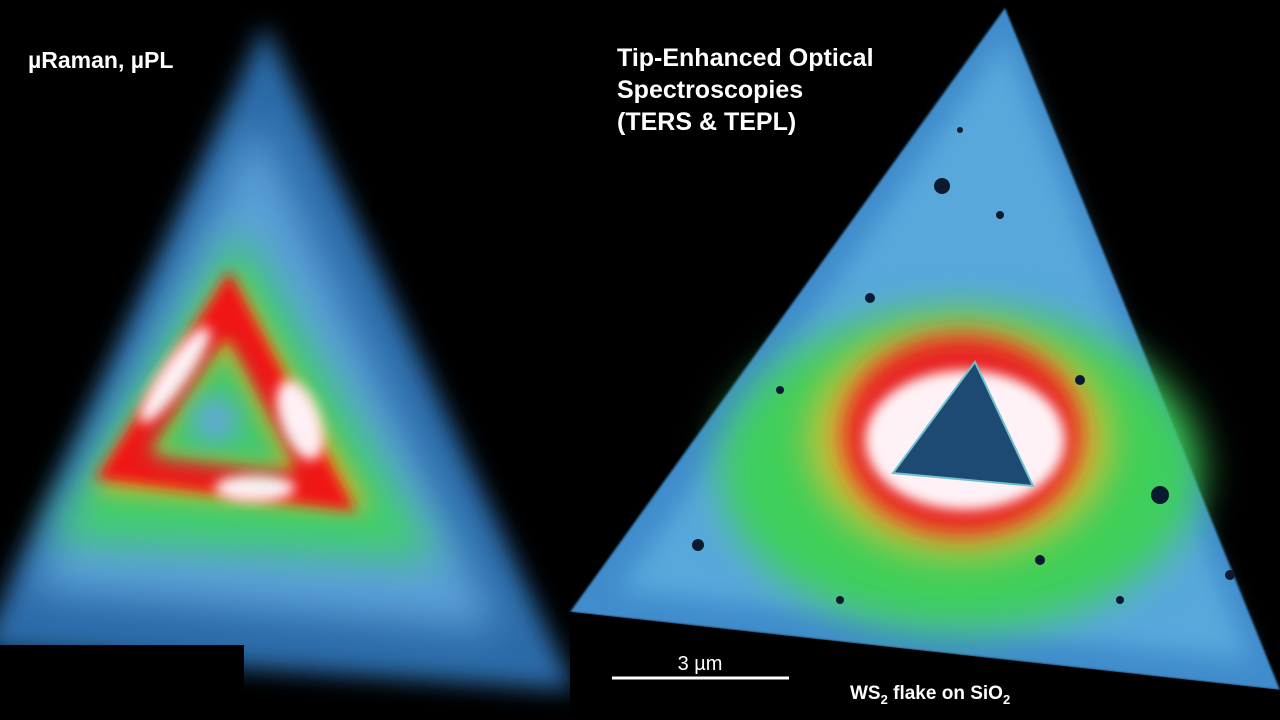 The image size is (1280, 720). I want to click on caption: WS2 flake on SiO2, so click(930, 695).